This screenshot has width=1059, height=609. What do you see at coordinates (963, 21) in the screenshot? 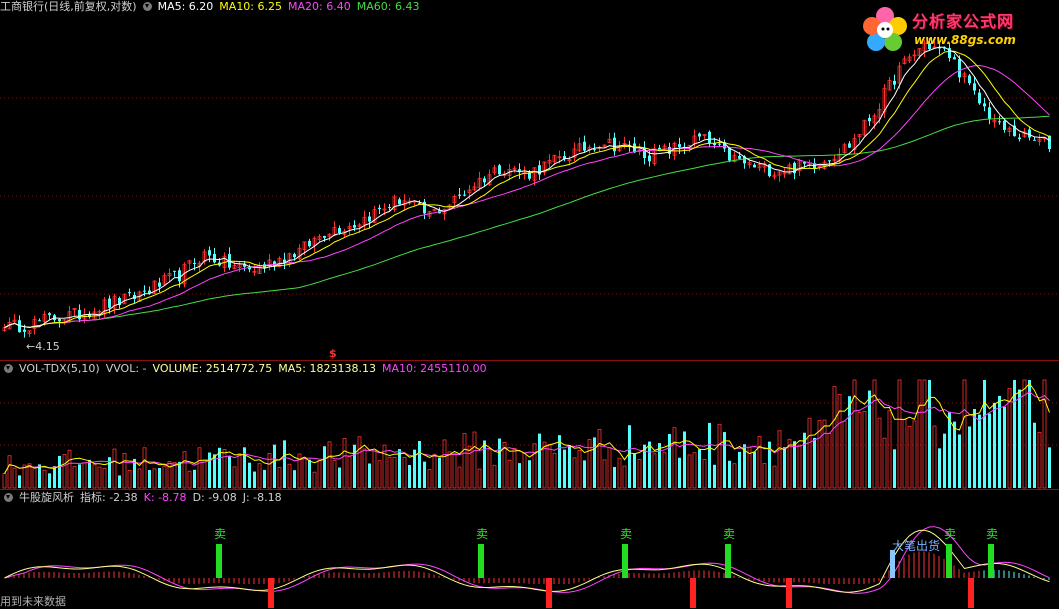
I see `watermark-title: 分析家公式网` at bounding box center [963, 21].